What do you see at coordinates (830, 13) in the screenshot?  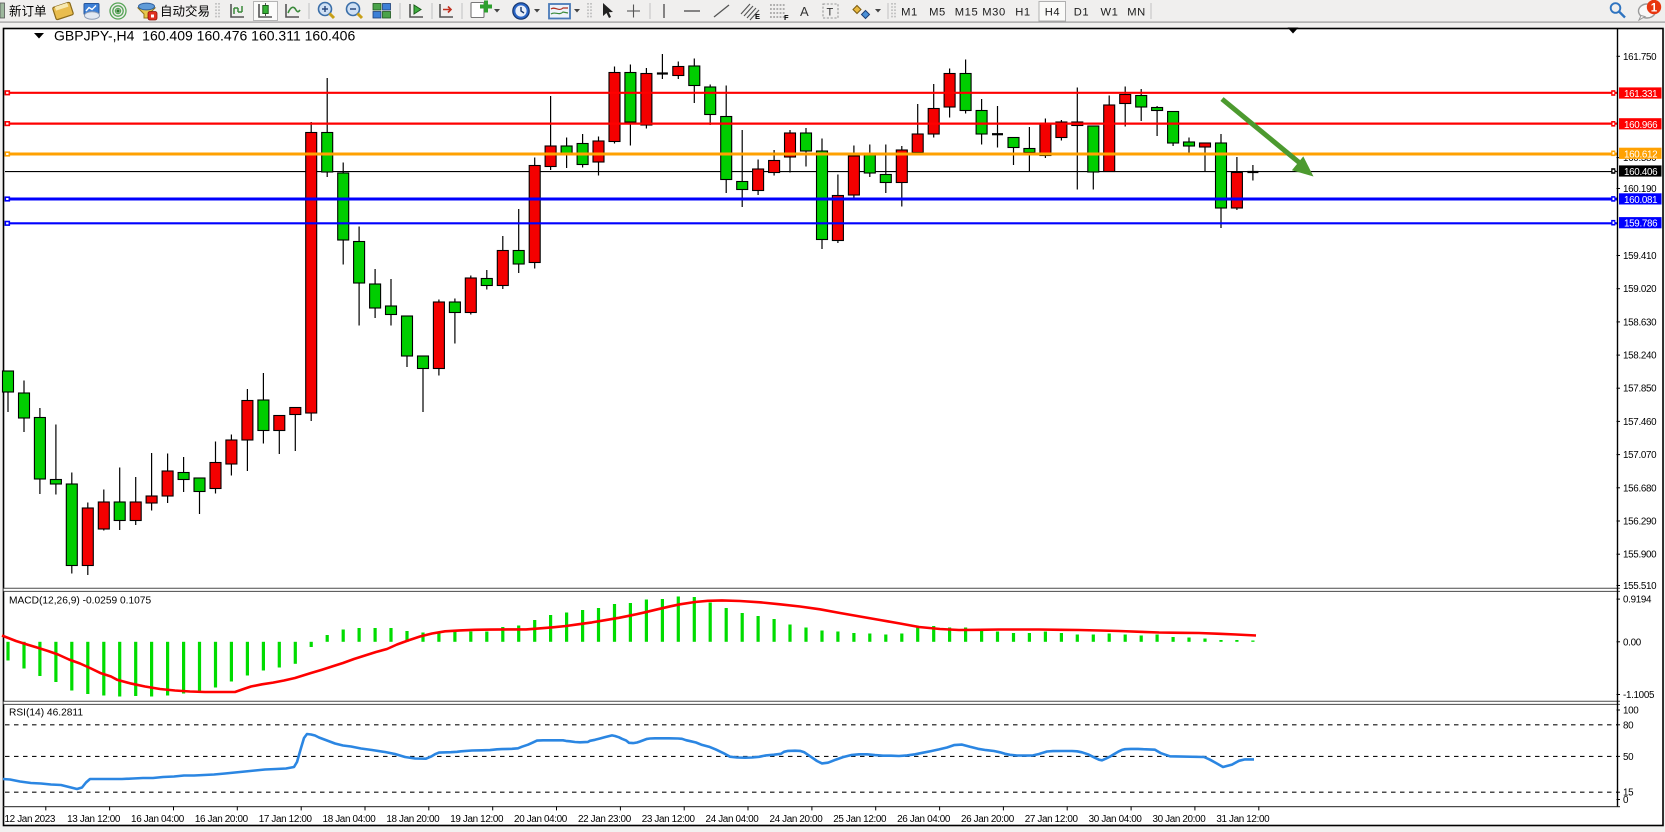 I see `svg-text: T` at bounding box center [830, 13].